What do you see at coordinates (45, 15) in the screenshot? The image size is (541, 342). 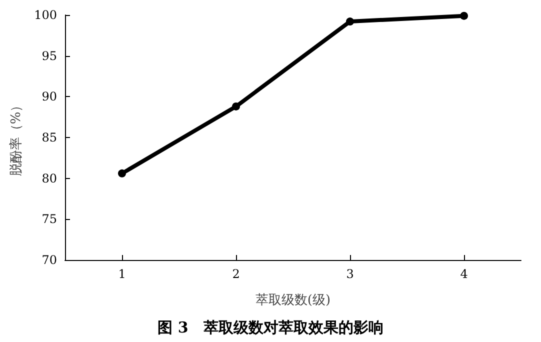 I see `y-tick-label: 100` at bounding box center [45, 15].